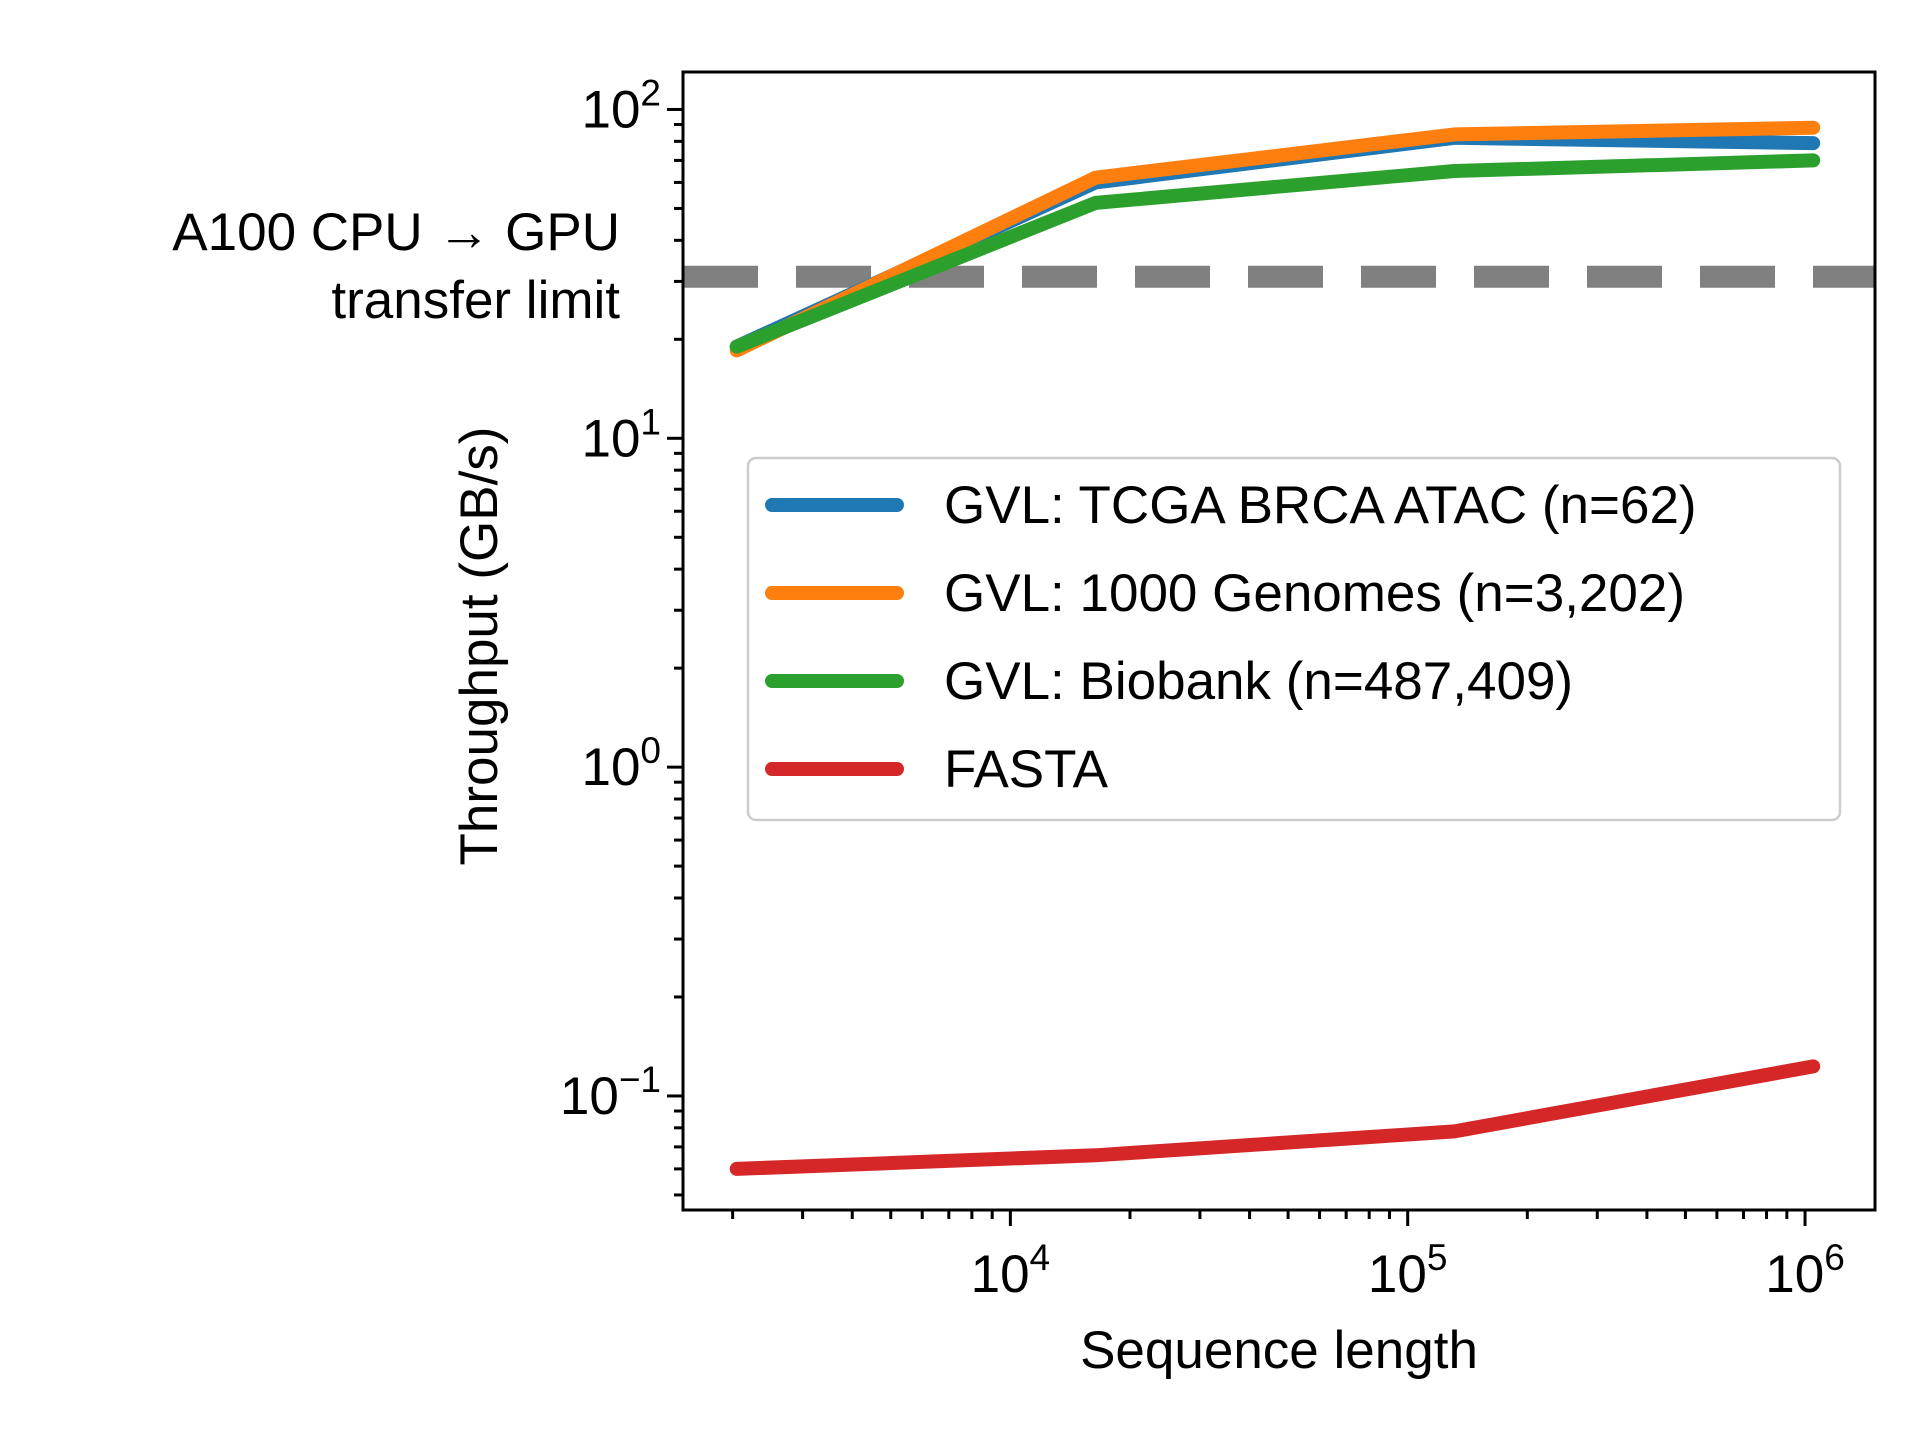 This screenshot has height=1440, width=1920. I want to click on x-tick-label-2: 10⁶, so click(1805, 1270).